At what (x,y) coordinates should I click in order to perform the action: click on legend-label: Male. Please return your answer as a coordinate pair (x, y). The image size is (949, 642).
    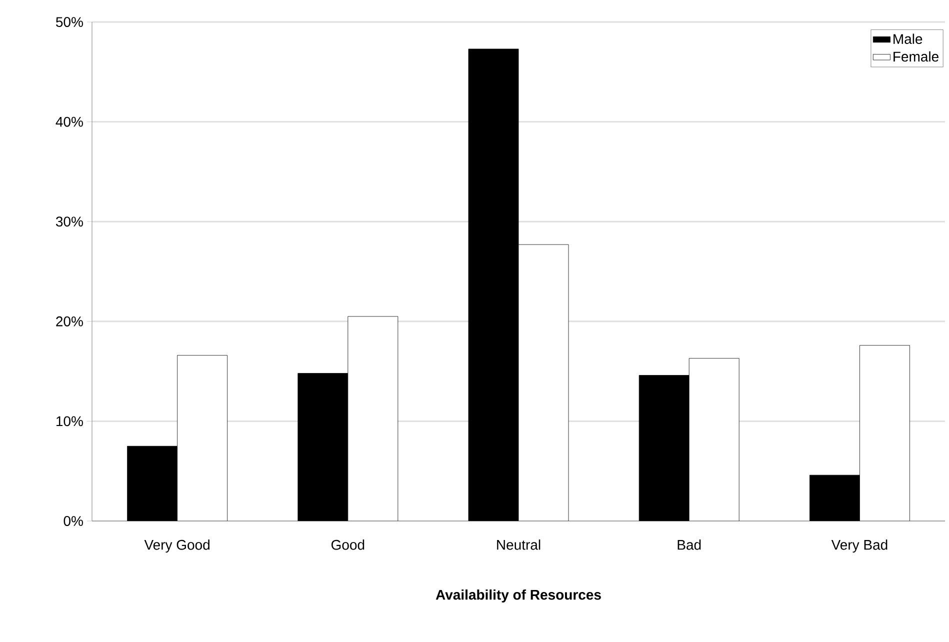
    Looking at the image, I should click on (908, 39).